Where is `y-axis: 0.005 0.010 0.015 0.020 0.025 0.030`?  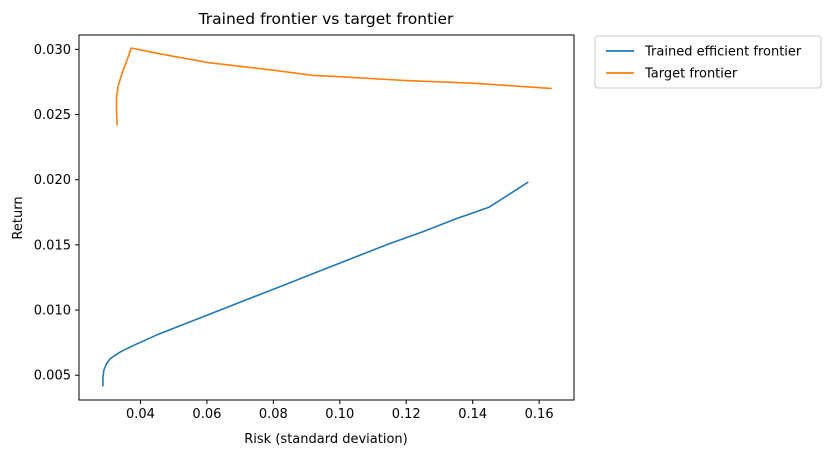
y-axis: 0.005 0.010 0.015 0.020 0.025 0.030 is located at coordinates (56, 213).